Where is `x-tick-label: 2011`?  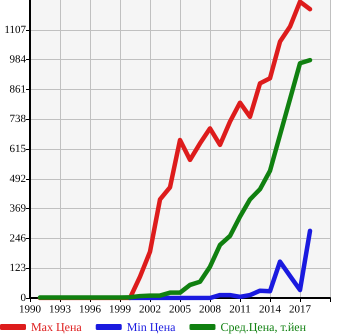
x-tick-label: 2011 is located at coordinates (240, 310).